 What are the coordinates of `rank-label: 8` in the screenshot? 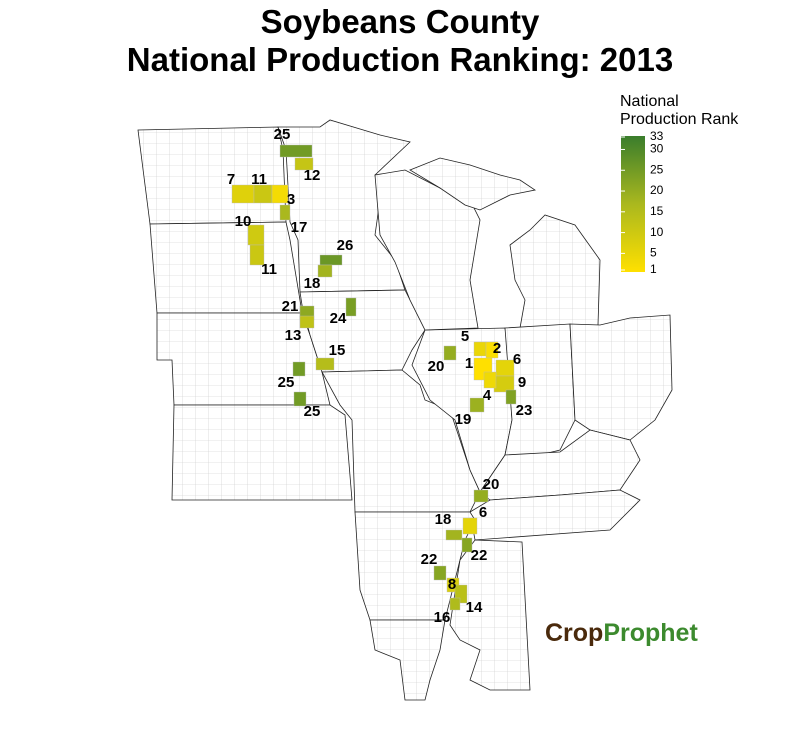 It's located at (452, 584).